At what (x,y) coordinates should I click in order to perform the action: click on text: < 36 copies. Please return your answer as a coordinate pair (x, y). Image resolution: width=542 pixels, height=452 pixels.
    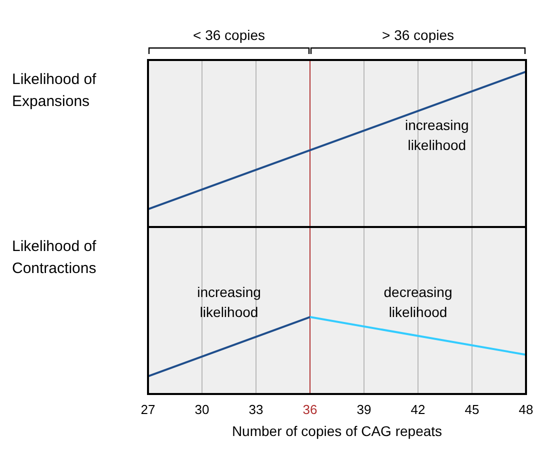
    Looking at the image, I should click on (229, 35).